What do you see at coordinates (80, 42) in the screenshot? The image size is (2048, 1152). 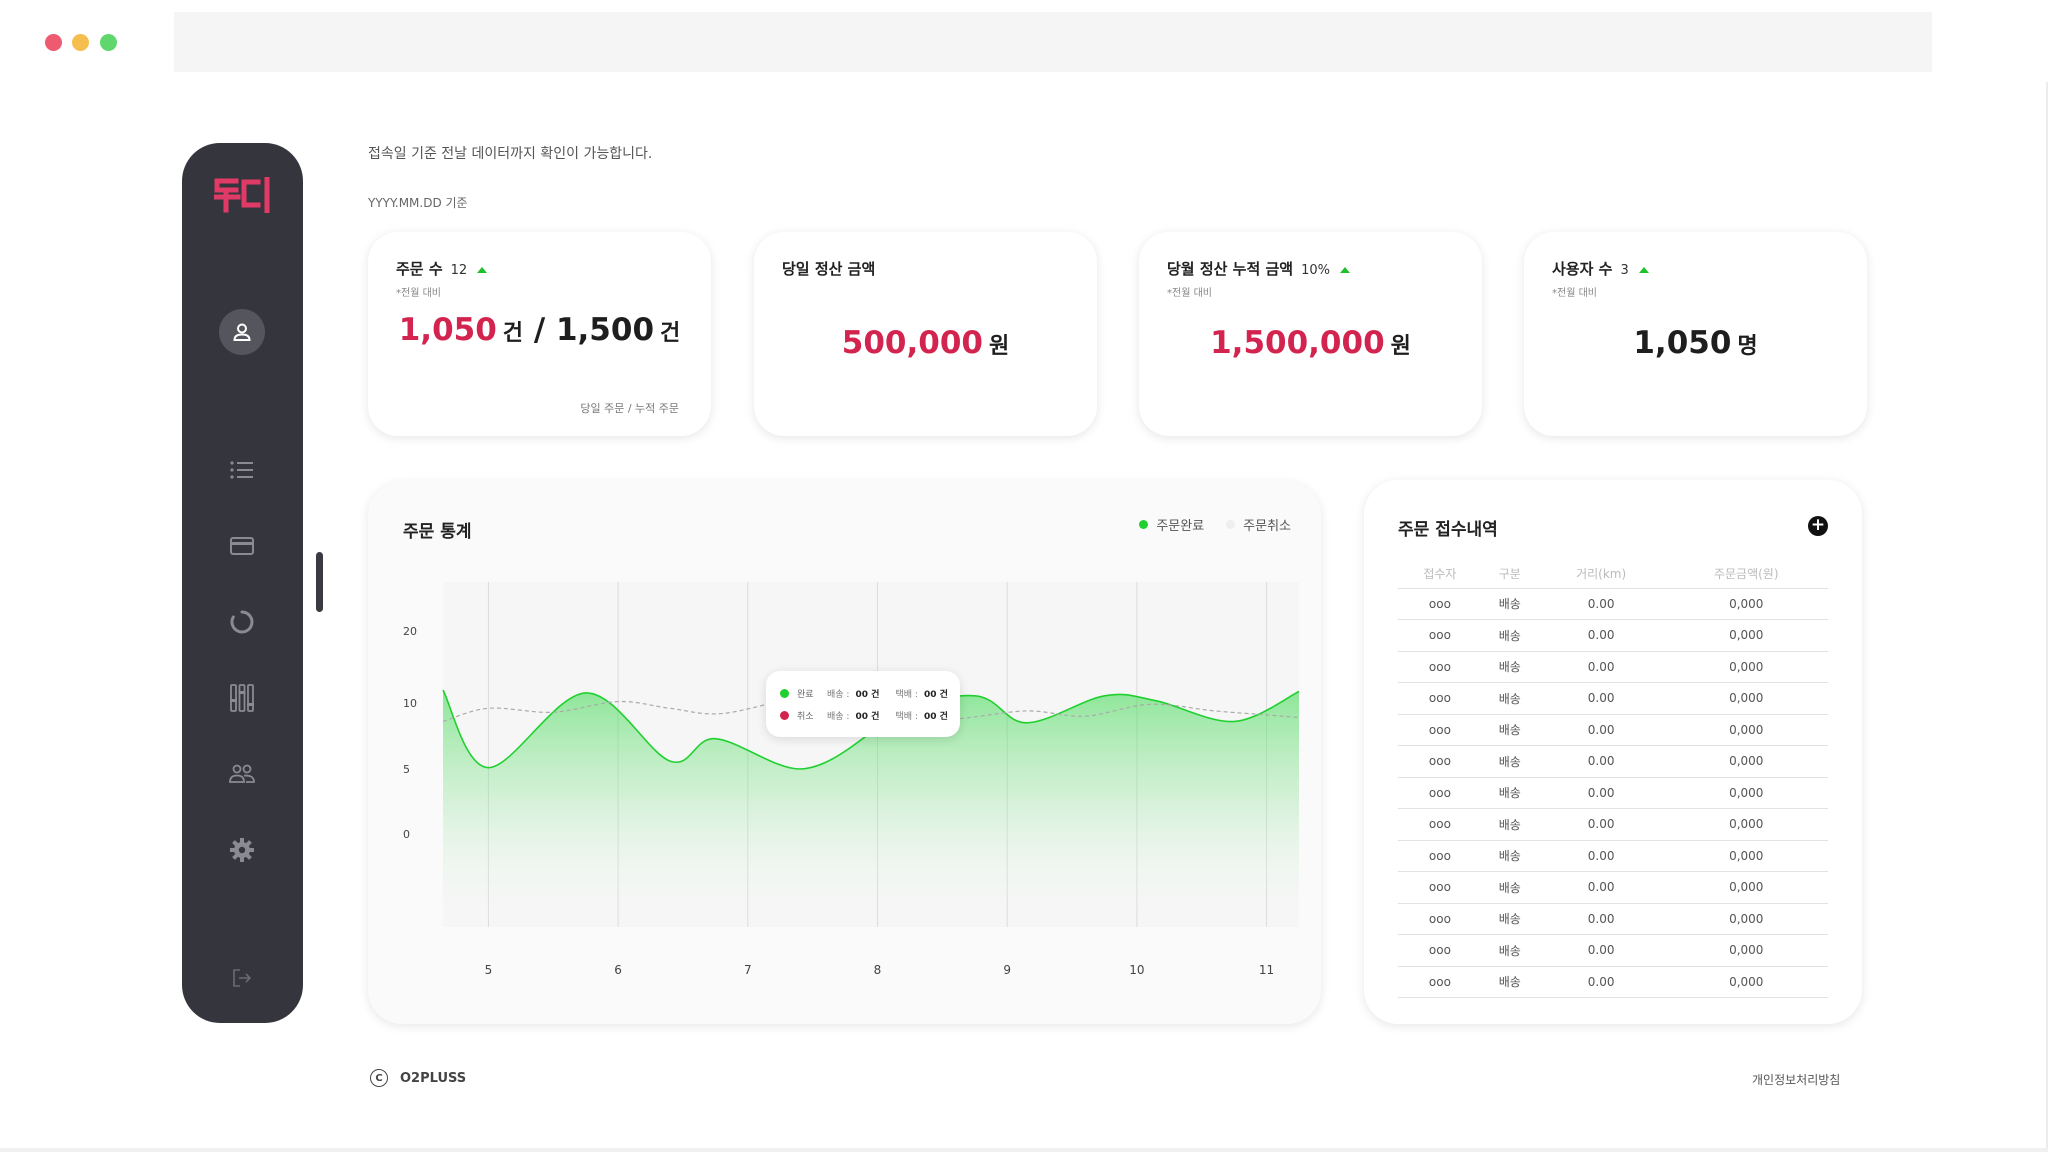 I see `minimize-window-button` at bounding box center [80, 42].